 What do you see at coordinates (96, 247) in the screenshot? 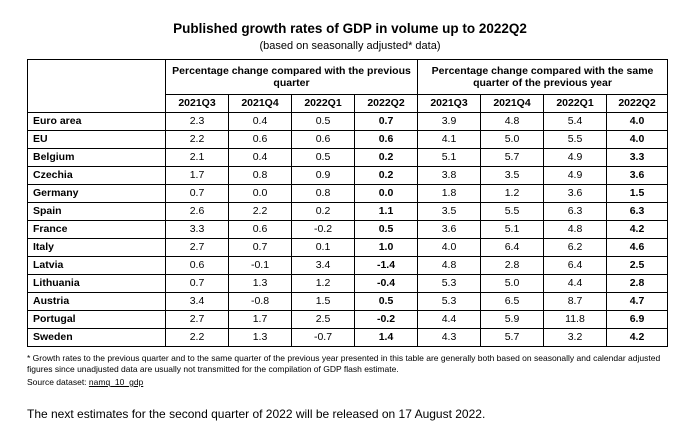
I see `country-cell: Italy` at bounding box center [96, 247].